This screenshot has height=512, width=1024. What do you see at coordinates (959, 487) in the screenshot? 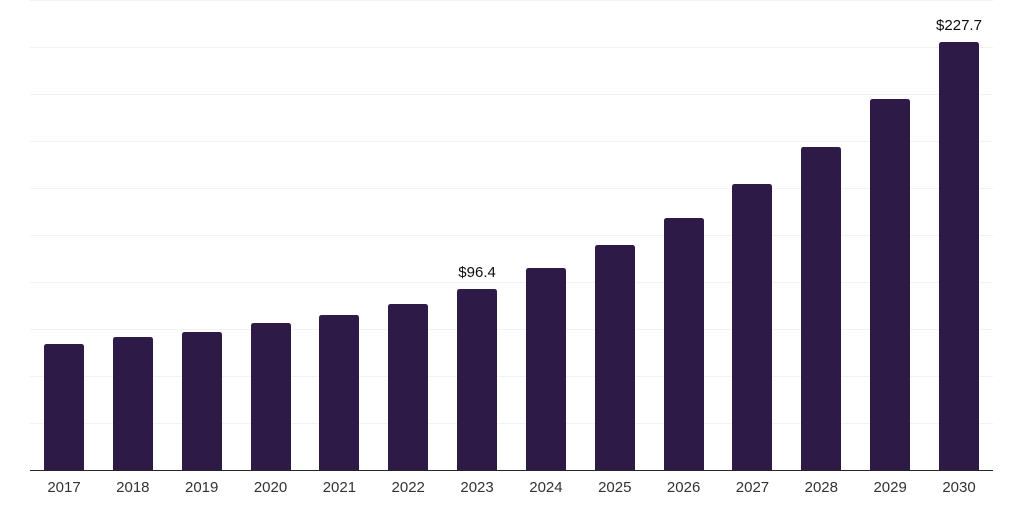
I see `x-tick-2030: 2030` at bounding box center [959, 487].